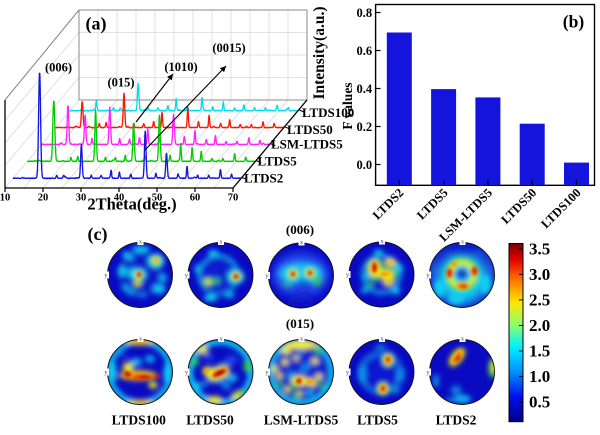 The height and width of the screenshot is (435, 600). Describe the element at coordinates (180, 67) in the screenshot. I see `svg-text: (1010)` at that location.